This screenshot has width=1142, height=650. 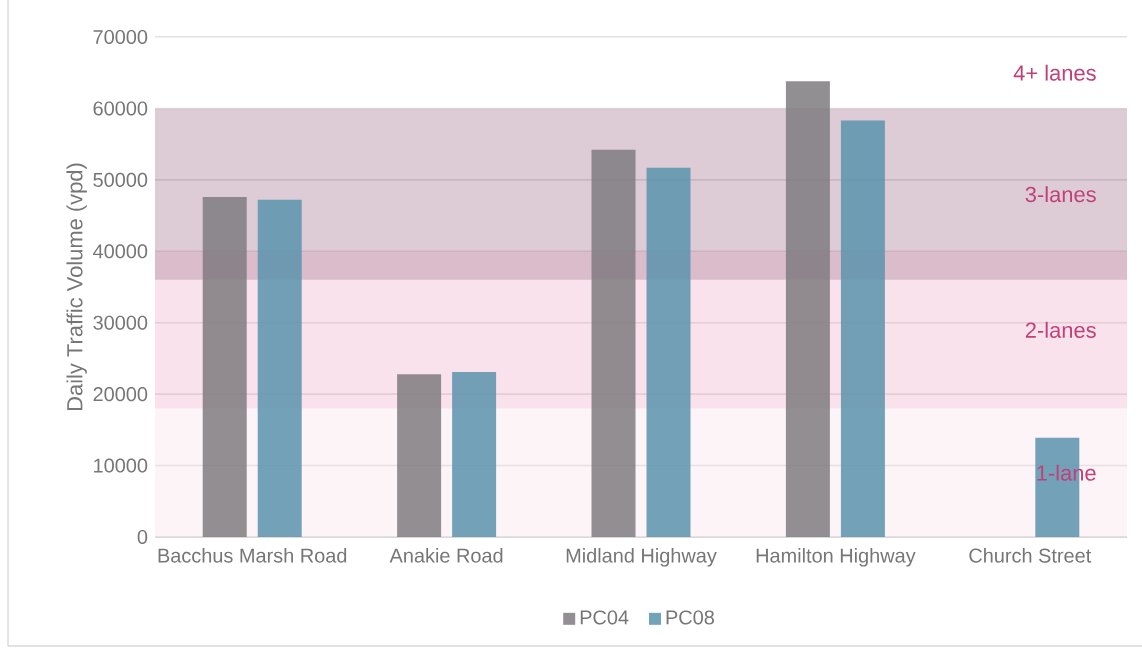 I want to click on x-tick-label: Midland Highway, so click(x=641, y=557).